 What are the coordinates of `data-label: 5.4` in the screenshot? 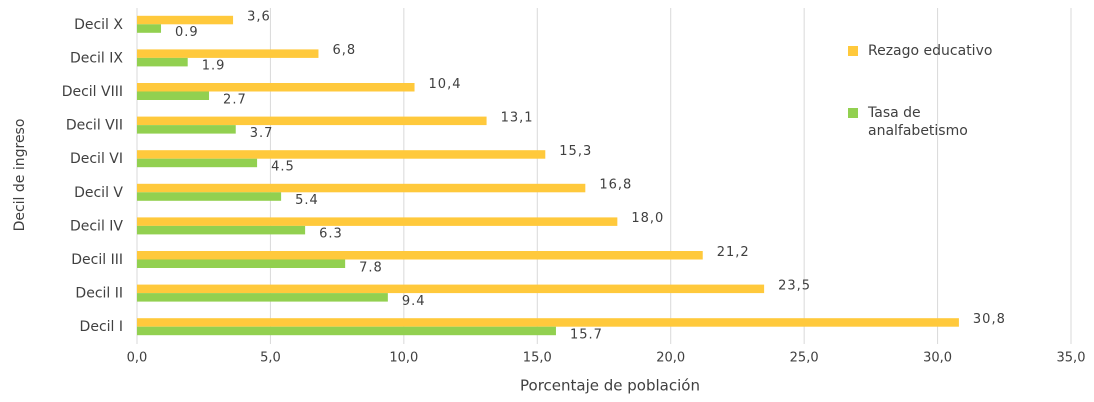 It's located at (307, 200).